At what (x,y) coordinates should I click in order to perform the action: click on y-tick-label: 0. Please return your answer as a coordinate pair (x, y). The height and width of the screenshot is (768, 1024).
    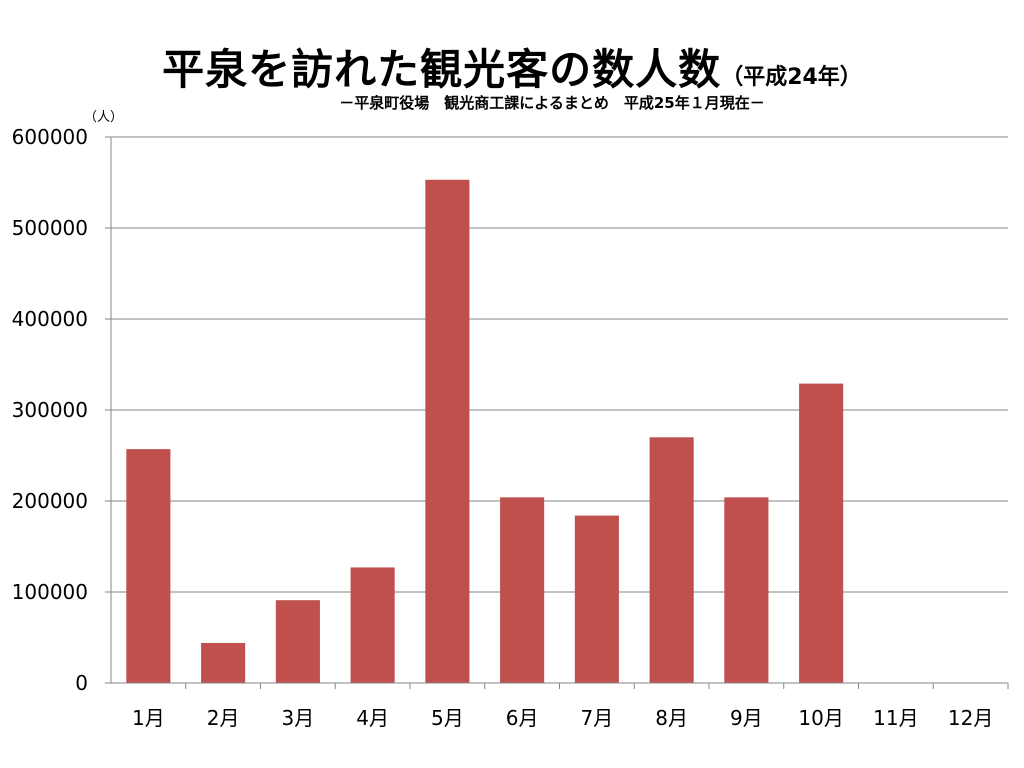
    Looking at the image, I should click on (81, 683).